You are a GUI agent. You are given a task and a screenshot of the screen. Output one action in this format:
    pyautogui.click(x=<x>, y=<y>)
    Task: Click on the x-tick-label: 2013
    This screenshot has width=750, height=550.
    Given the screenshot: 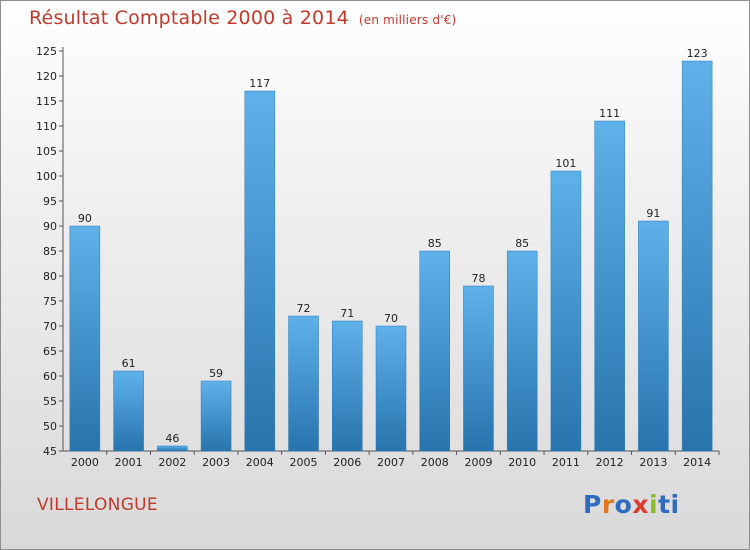 What is the action you would take?
    pyautogui.click(x=653, y=462)
    